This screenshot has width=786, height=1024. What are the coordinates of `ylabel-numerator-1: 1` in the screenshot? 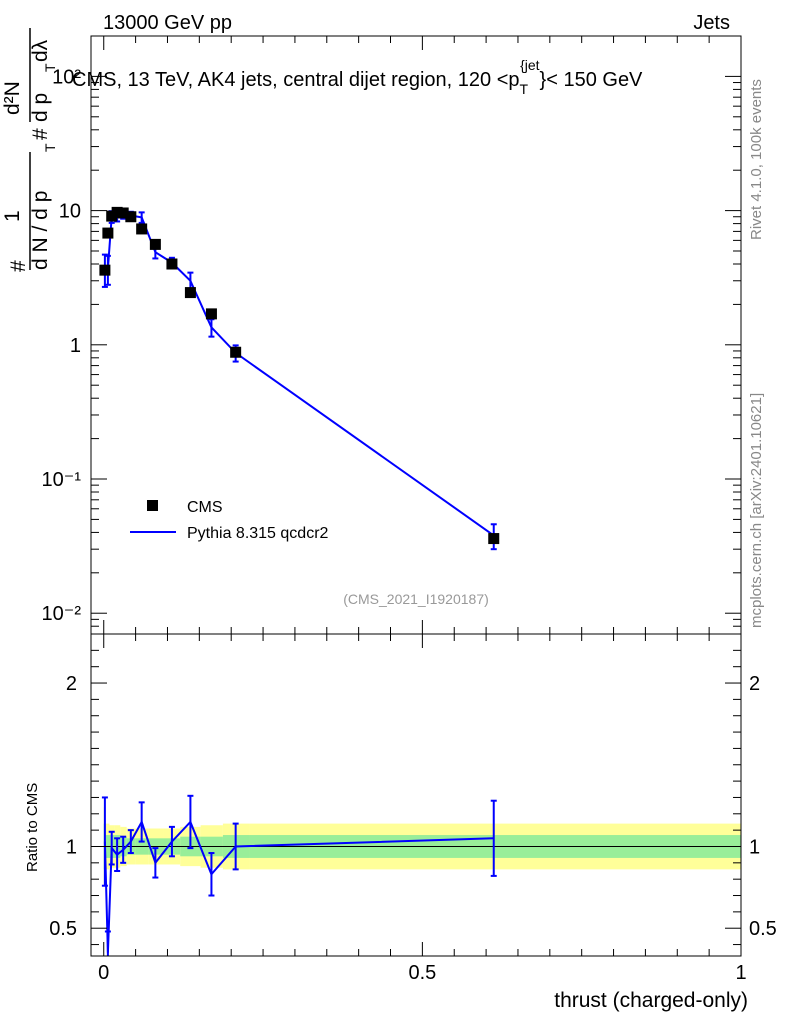 It's located at (12, 216).